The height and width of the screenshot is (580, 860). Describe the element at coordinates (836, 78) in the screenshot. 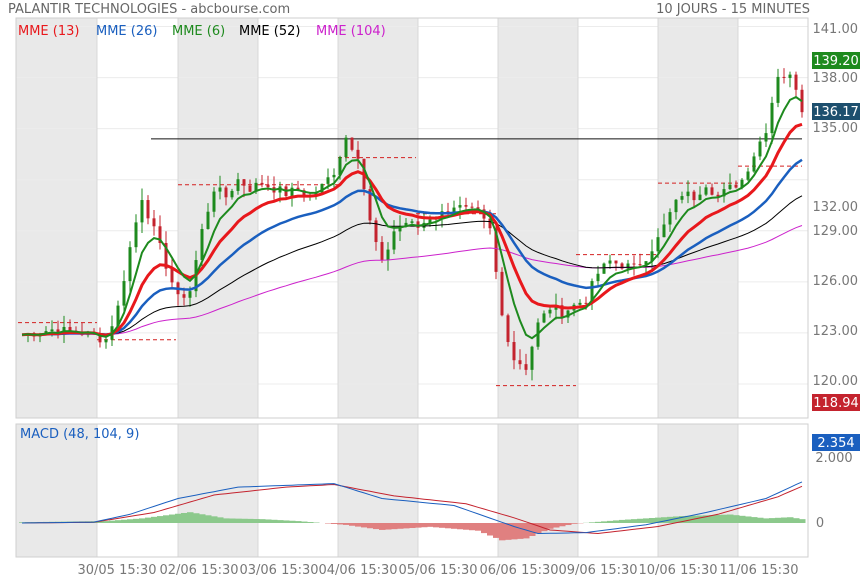

I see `y-tick-label: 138.00` at that location.